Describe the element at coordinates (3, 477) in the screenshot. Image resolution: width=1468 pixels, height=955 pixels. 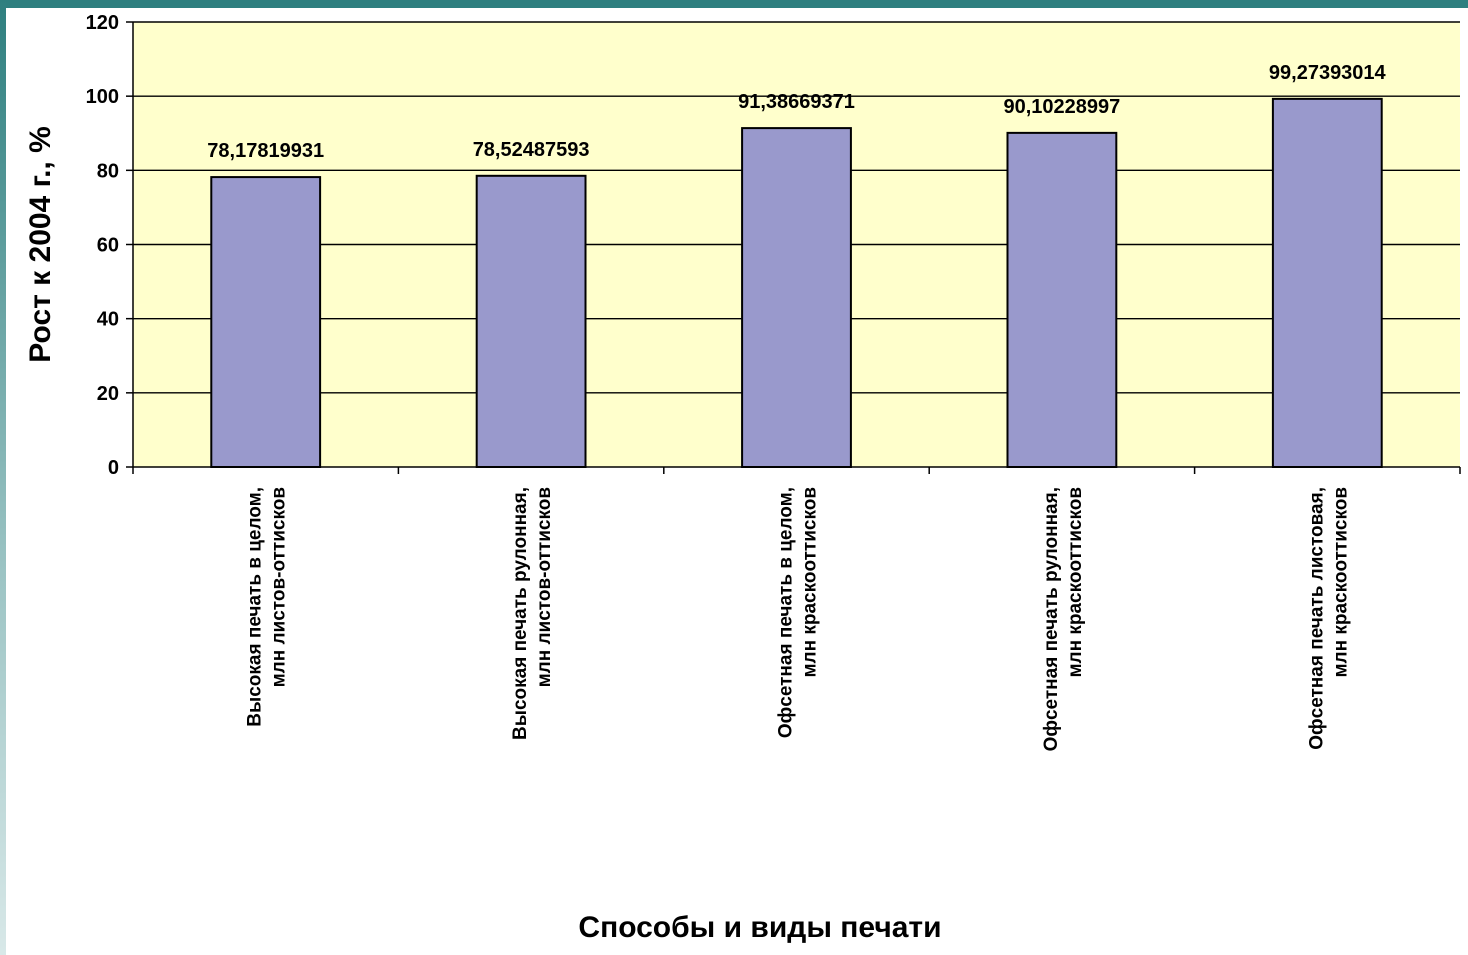
I see `window-frame-left` at that location.